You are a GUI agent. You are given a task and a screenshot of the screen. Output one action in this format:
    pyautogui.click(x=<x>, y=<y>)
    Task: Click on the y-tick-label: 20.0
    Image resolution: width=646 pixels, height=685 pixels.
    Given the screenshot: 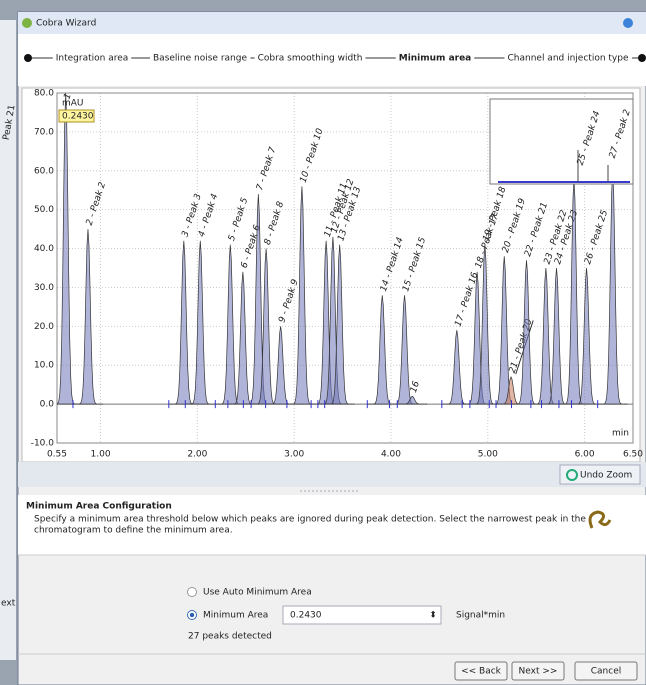 What is the action you would take?
    pyautogui.click(x=44, y=327)
    